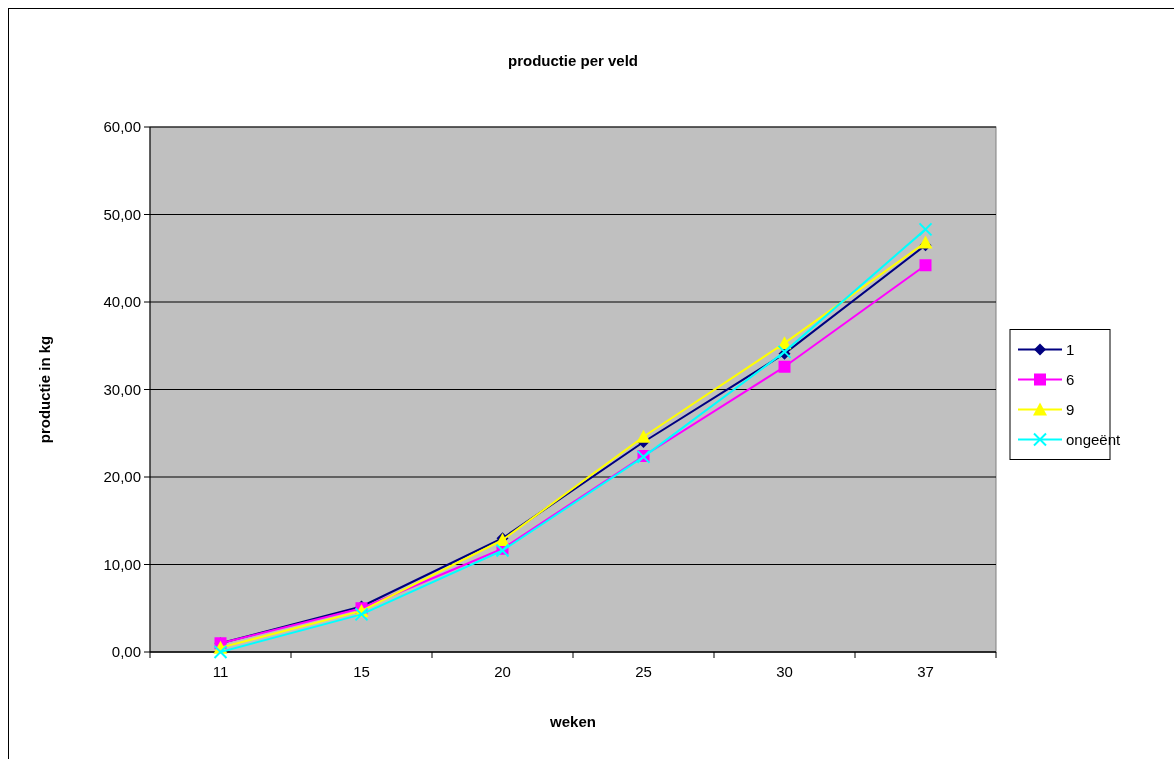  Describe the element at coordinates (502, 671) in the screenshot. I see `x-tick-label: 20` at that location.